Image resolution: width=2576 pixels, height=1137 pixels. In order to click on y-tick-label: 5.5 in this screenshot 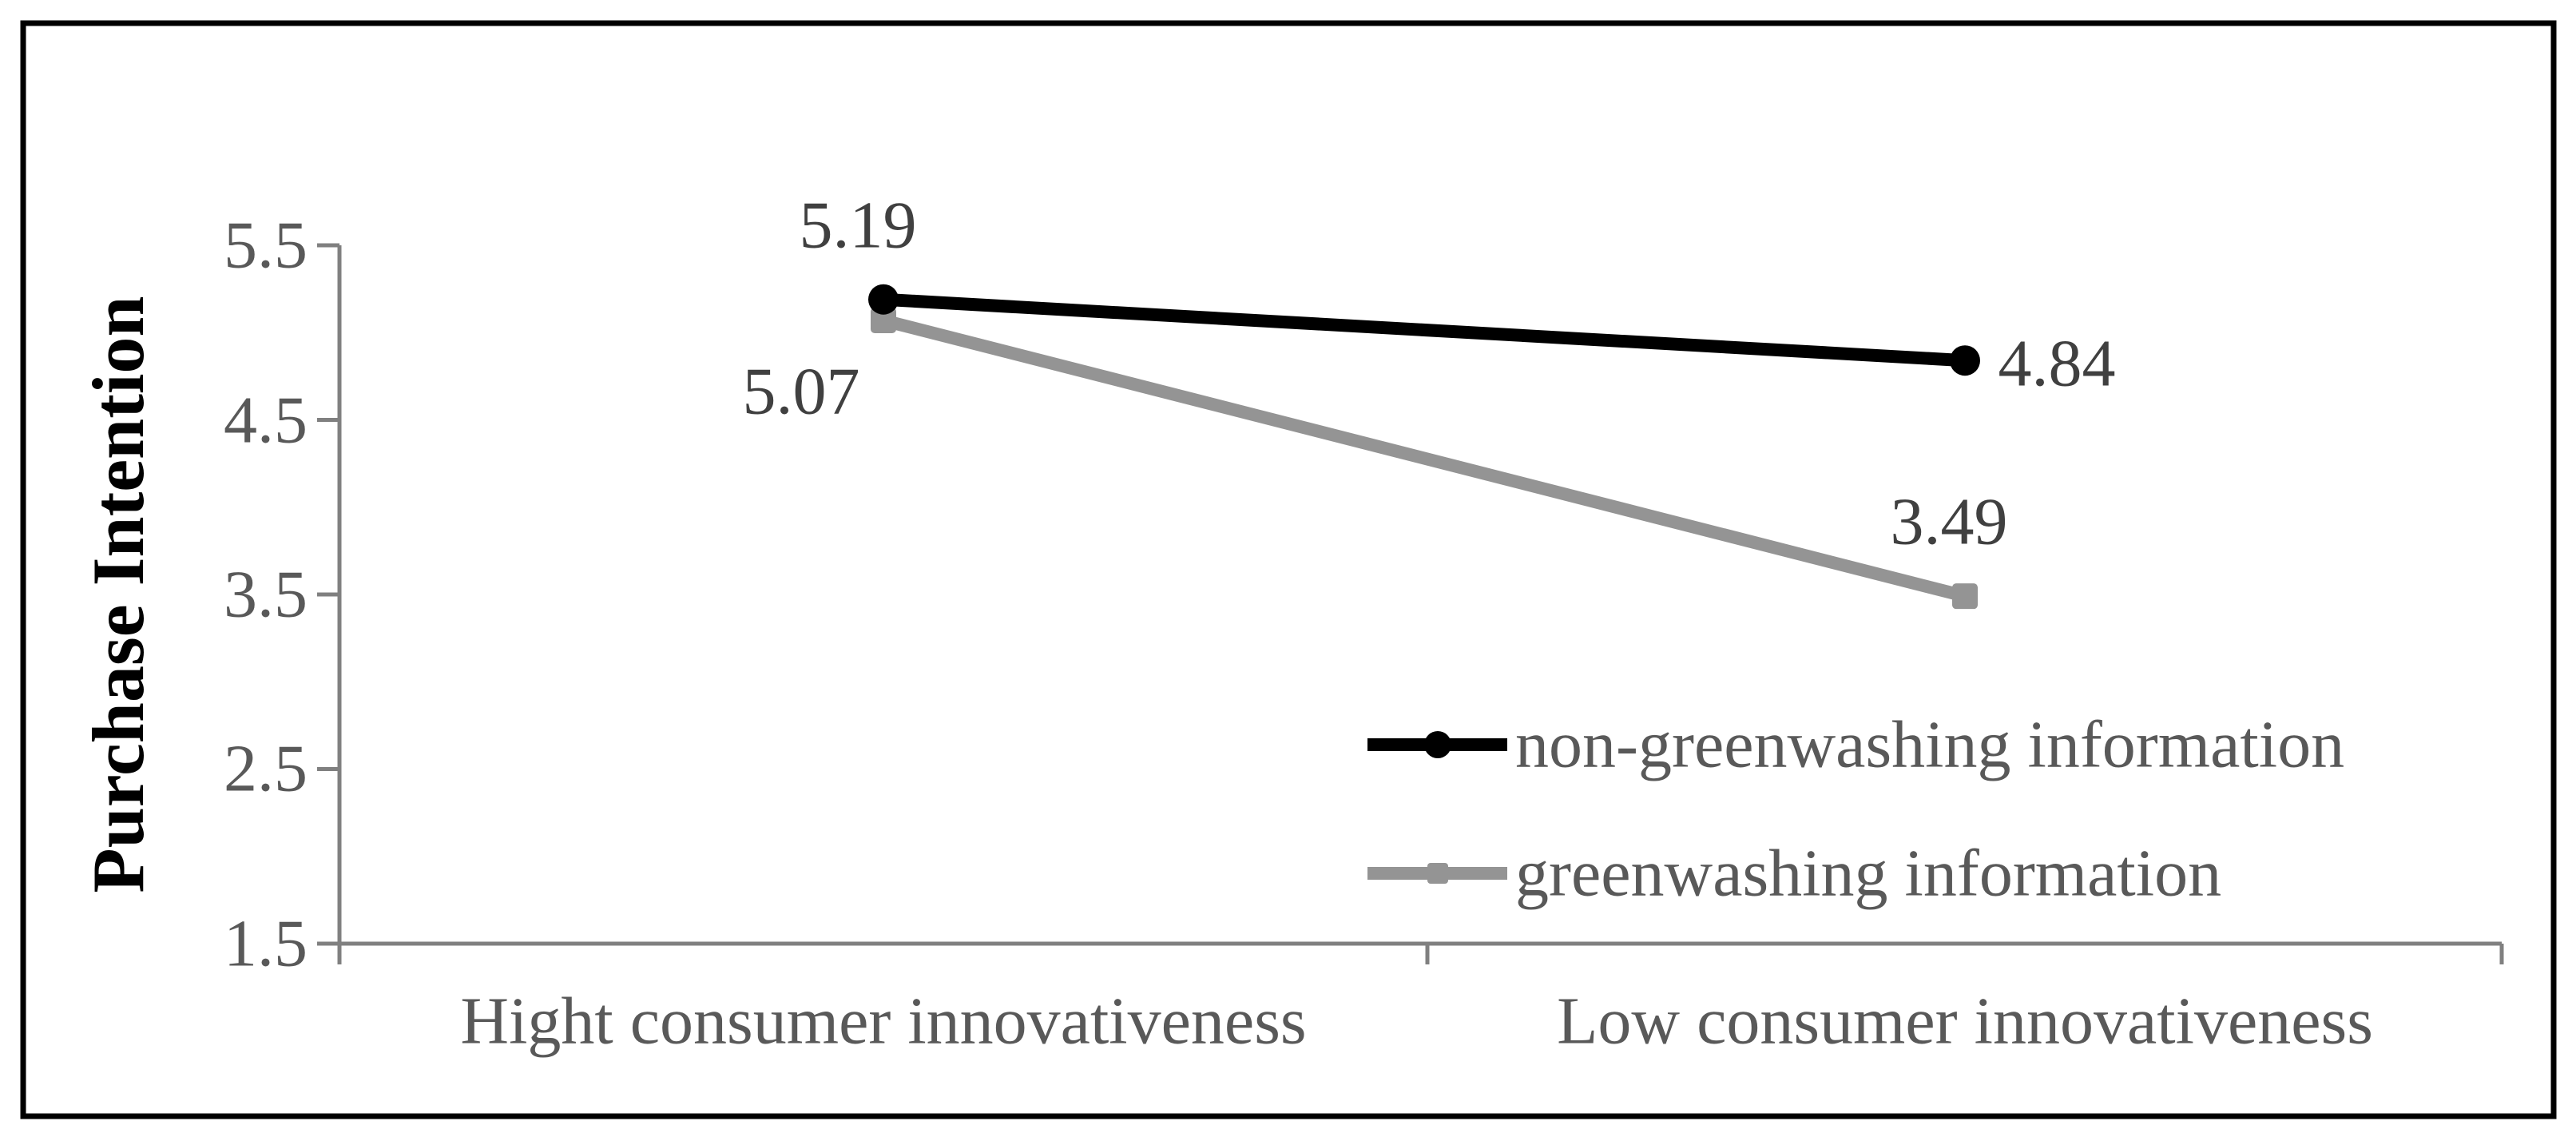, I will do `click(266, 246)`.